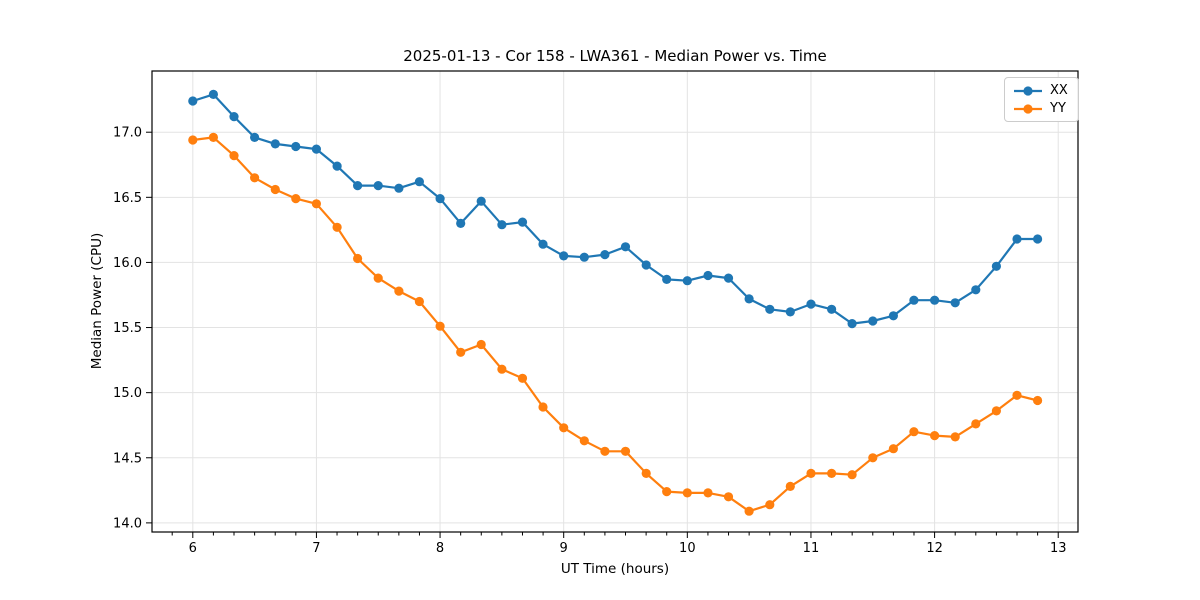  Describe the element at coordinates (687, 548) in the screenshot. I see `x-tick-label: 10` at that location.